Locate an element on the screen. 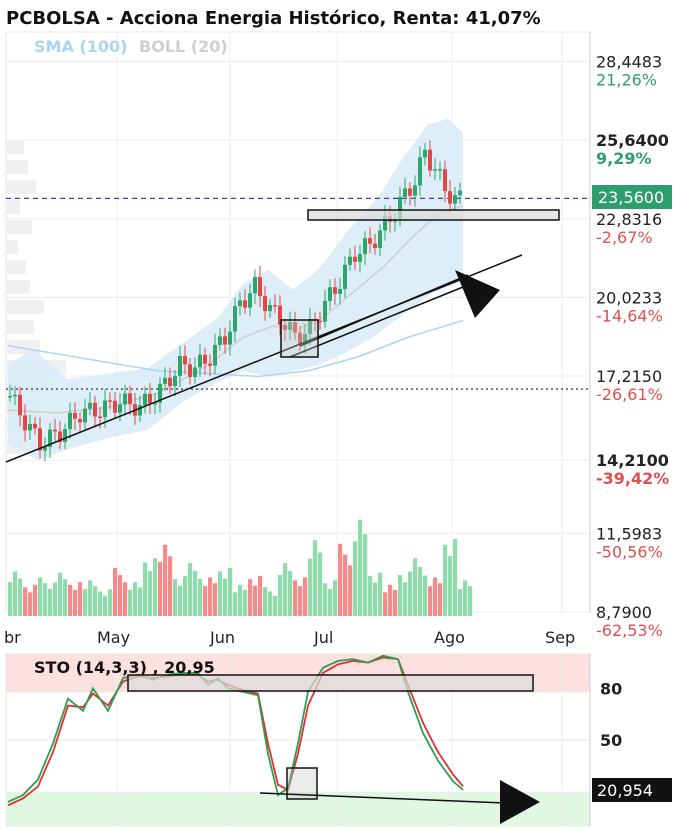  sto-k-line is located at coordinates (235, 728).